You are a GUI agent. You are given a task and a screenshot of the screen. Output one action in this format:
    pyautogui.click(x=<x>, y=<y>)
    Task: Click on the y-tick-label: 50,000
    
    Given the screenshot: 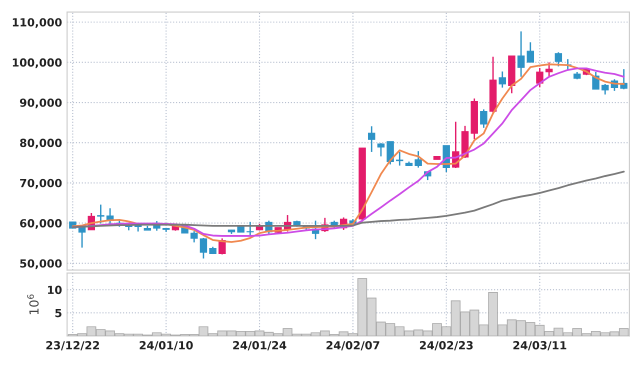 What is the action you would take?
    pyautogui.click(x=41, y=264)
    